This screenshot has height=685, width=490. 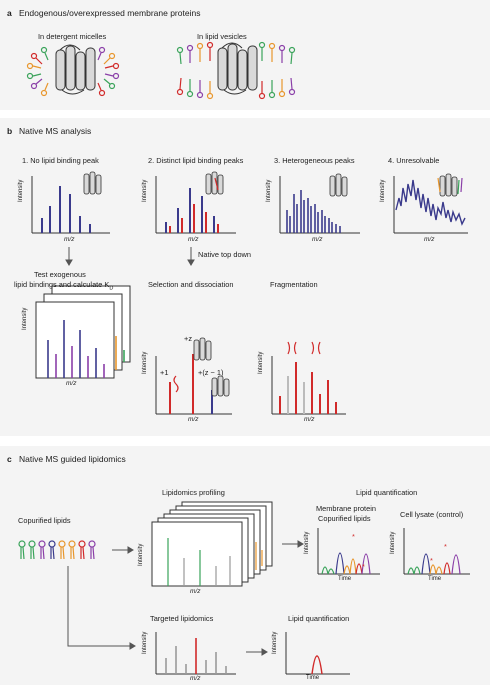 What do you see at coordinates (164, 372) in the screenshot?
I see `charge-1-label: +1` at bounding box center [164, 372].